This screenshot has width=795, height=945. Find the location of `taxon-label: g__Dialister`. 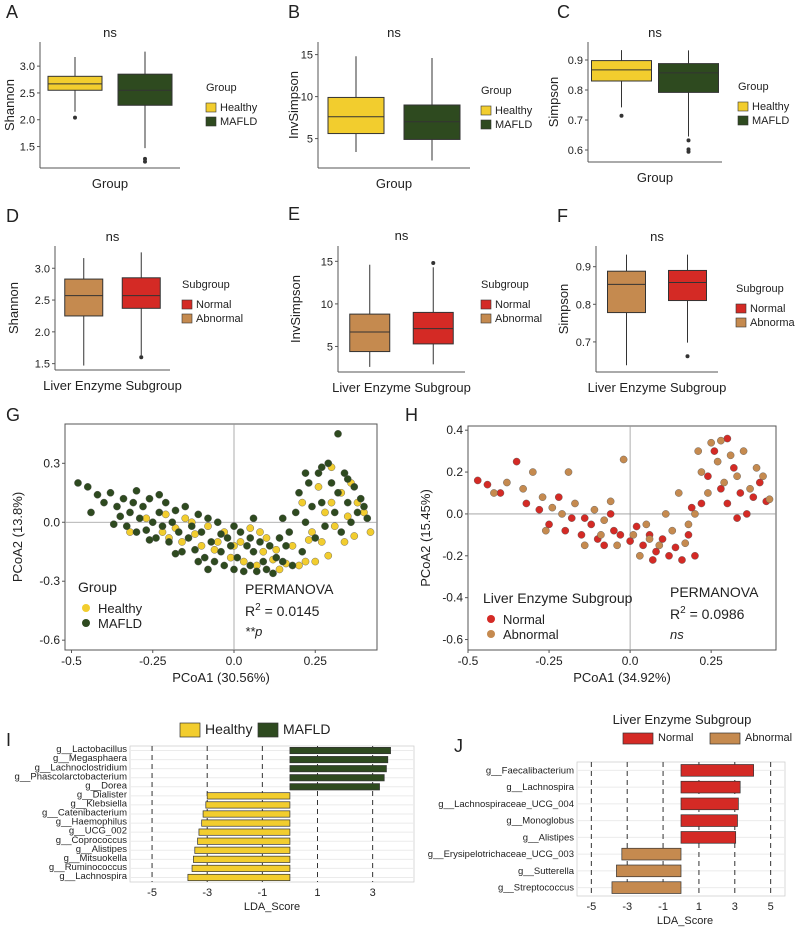

taxon-label: g__Dialister is located at coordinates (102, 794).